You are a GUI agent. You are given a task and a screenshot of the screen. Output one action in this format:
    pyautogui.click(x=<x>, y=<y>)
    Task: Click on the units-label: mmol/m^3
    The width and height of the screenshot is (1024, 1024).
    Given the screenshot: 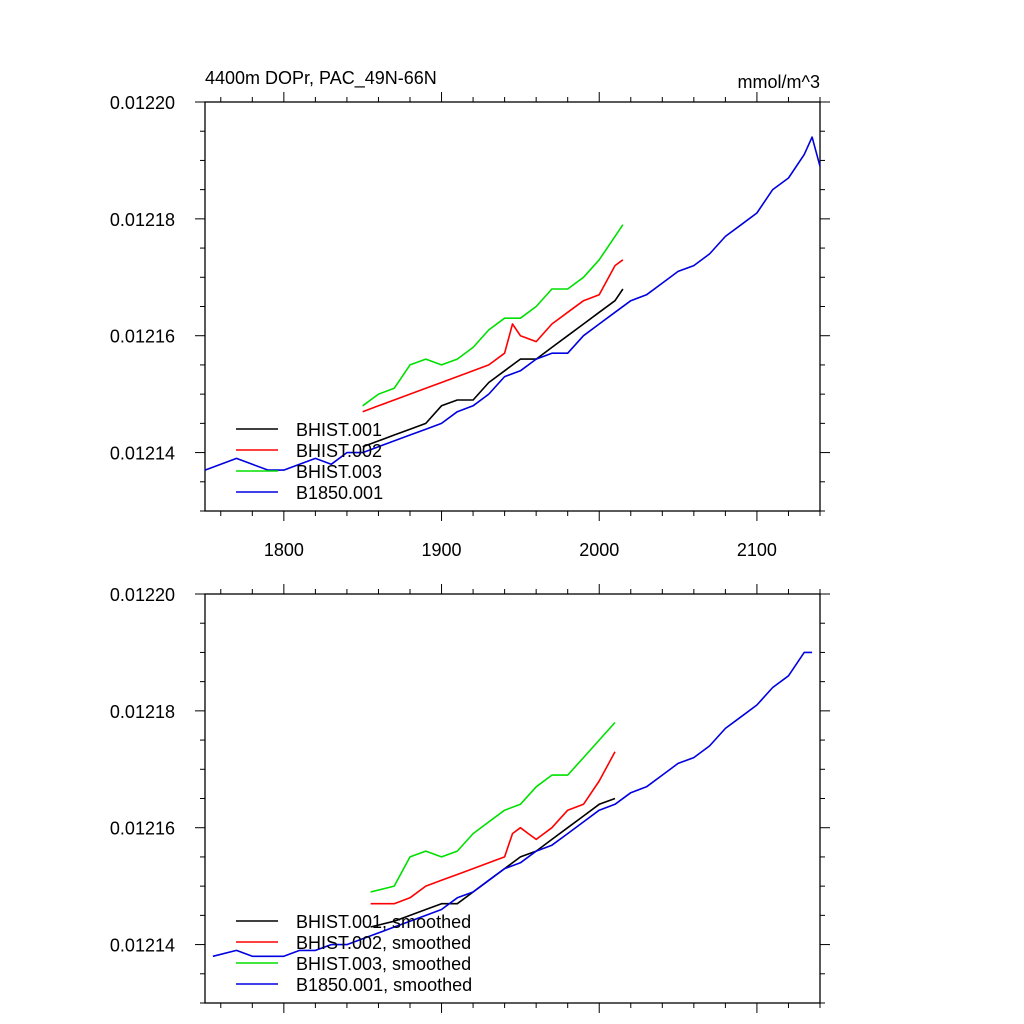 What is the action you would take?
    pyautogui.click(x=779, y=82)
    